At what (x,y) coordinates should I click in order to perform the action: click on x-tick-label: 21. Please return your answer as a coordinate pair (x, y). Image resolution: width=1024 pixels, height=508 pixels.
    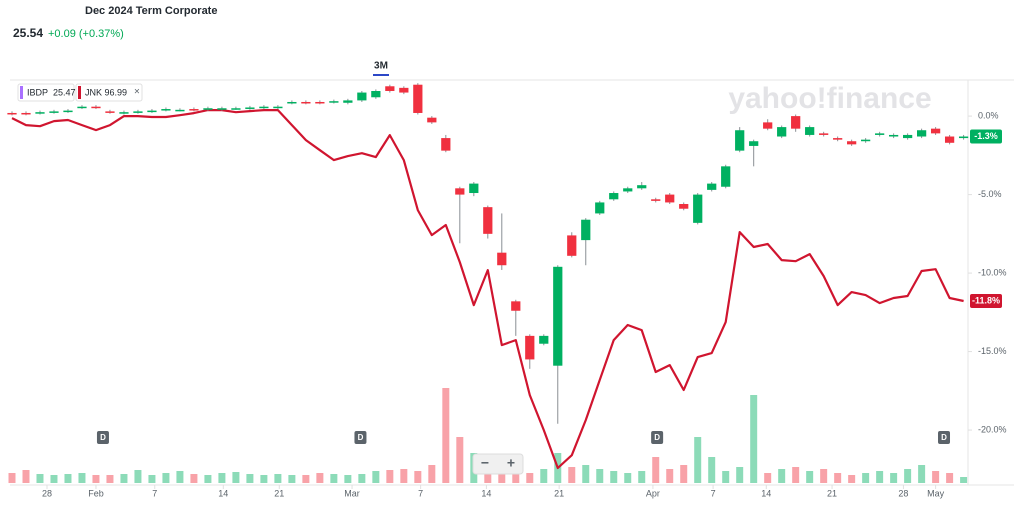
    Looking at the image, I should click on (559, 493).